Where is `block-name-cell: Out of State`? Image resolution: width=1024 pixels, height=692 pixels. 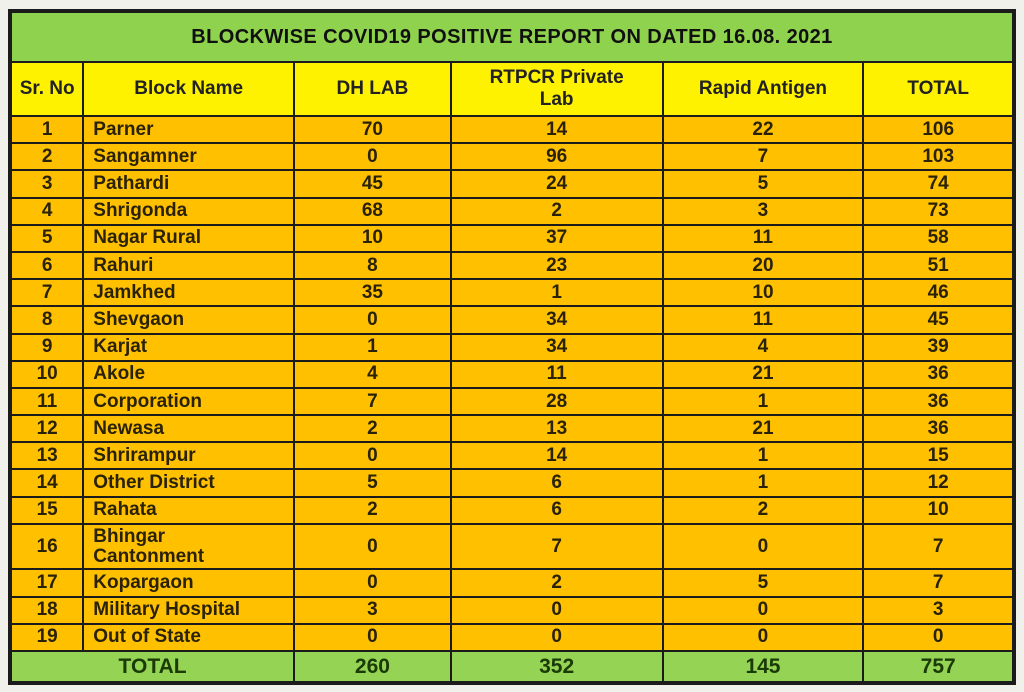
block-name-cell: Out of State is located at coordinates (189, 637).